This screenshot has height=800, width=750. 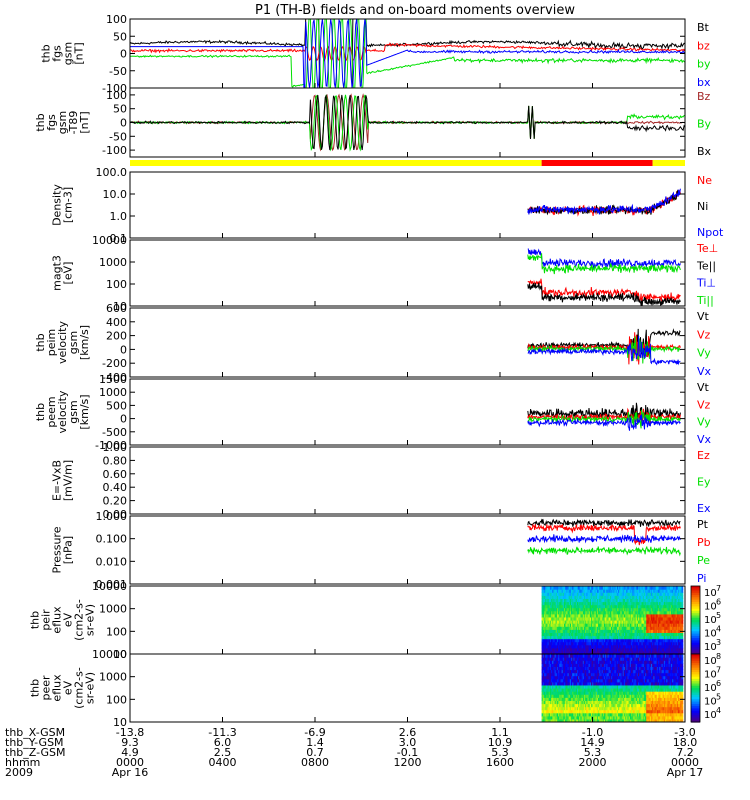 I want to click on mode-bar-segment, so click(x=336, y=163).